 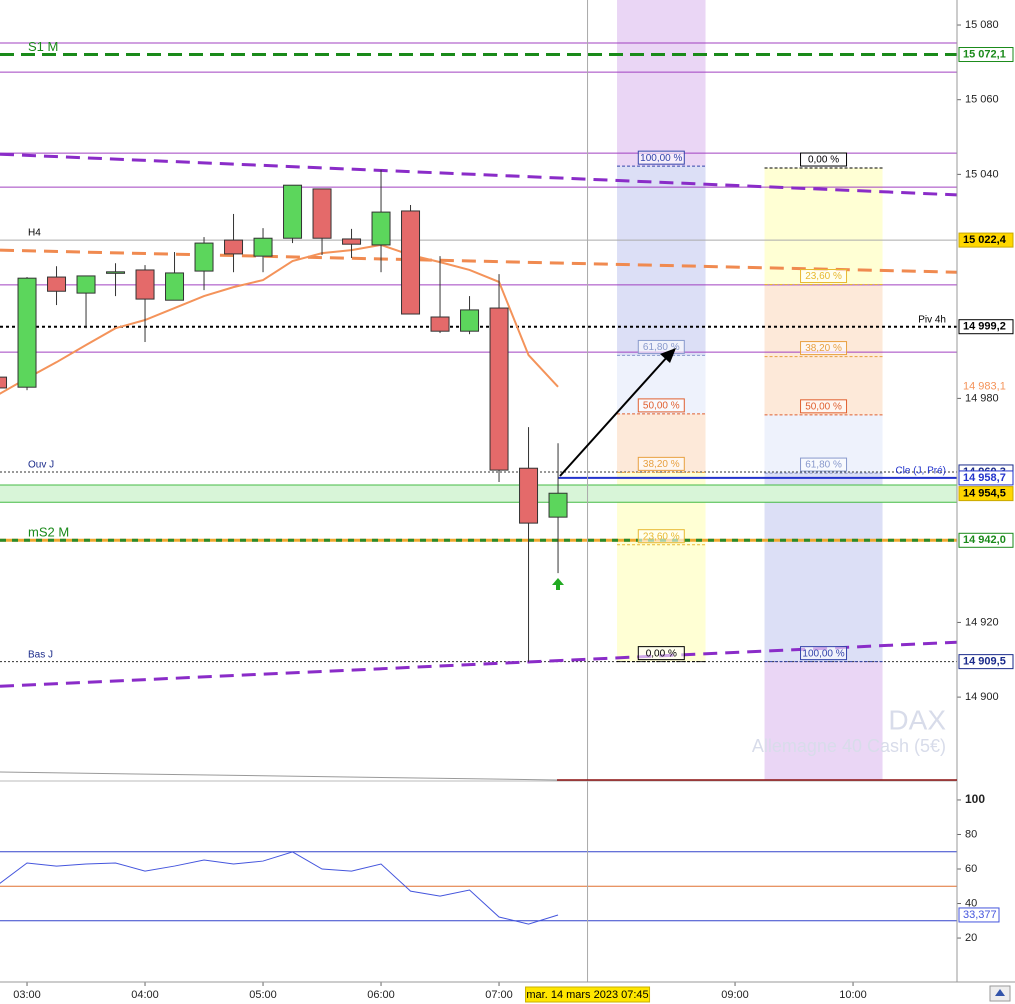 What do you see at coordinates (668, 355) in the screenshot?
I see `arrow-head` at bounding box center [668, 355].